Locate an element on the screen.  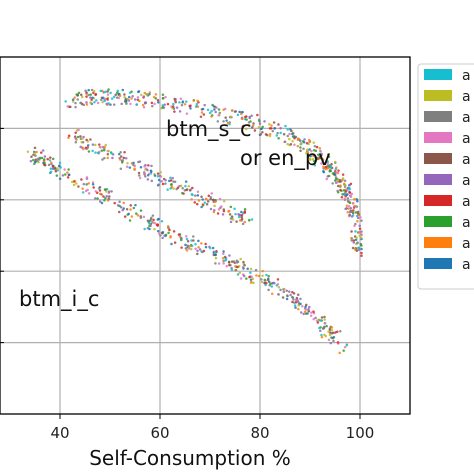
legend-label-9: a is located at coordinates (466, 265).